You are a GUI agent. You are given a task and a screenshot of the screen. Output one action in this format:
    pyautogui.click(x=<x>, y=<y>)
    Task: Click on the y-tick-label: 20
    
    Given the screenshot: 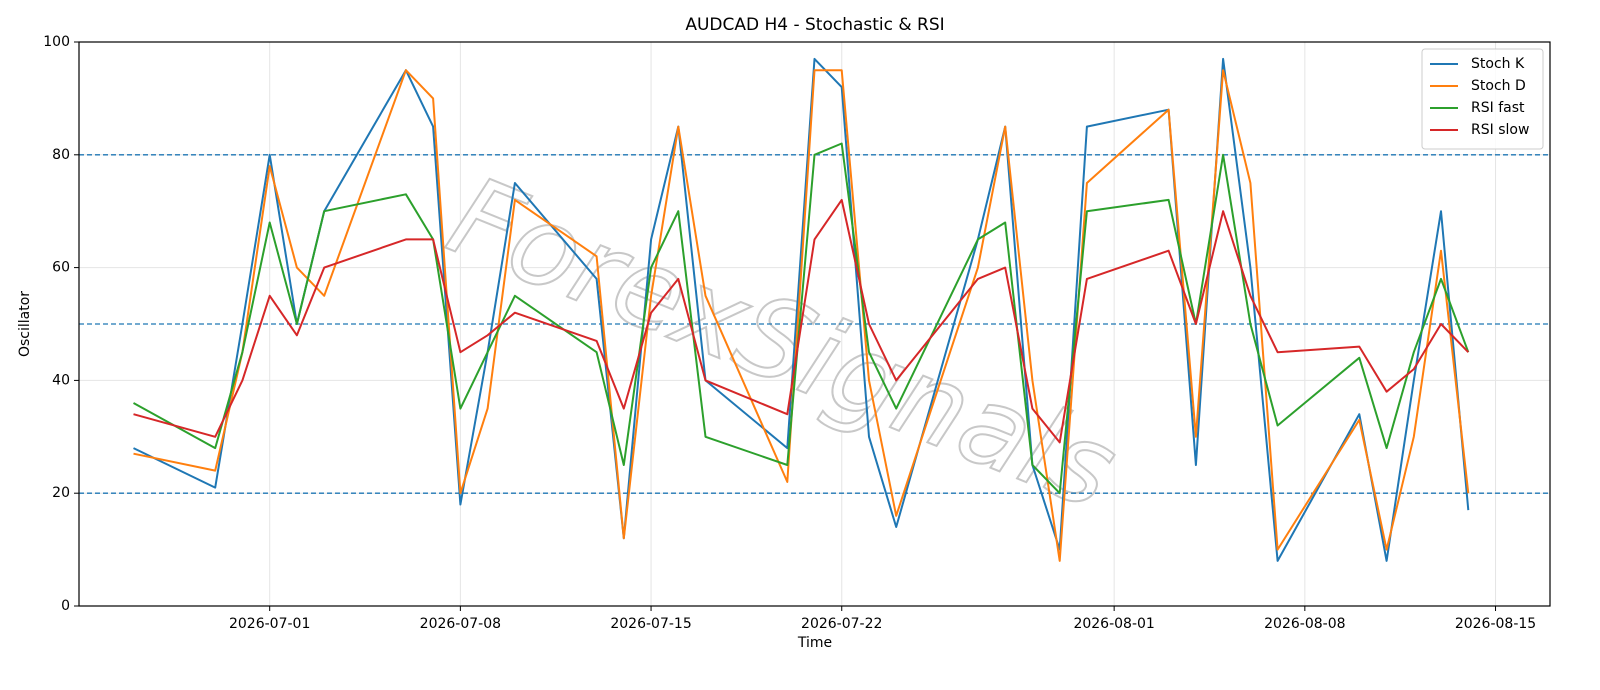 What is the action you would take?
    pyautogui.click(x=61, y=493)
    